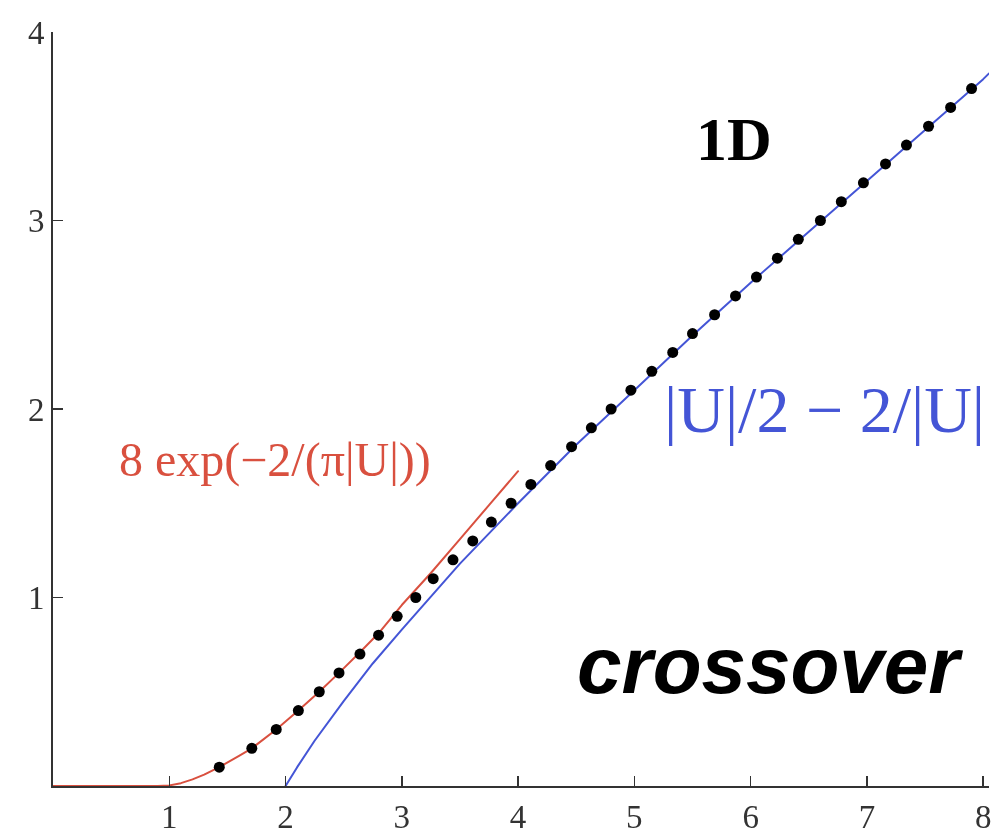  Describe the element at coordinates (750, 814) in the screenshot. I see `x-tick-label: 6` at that location.